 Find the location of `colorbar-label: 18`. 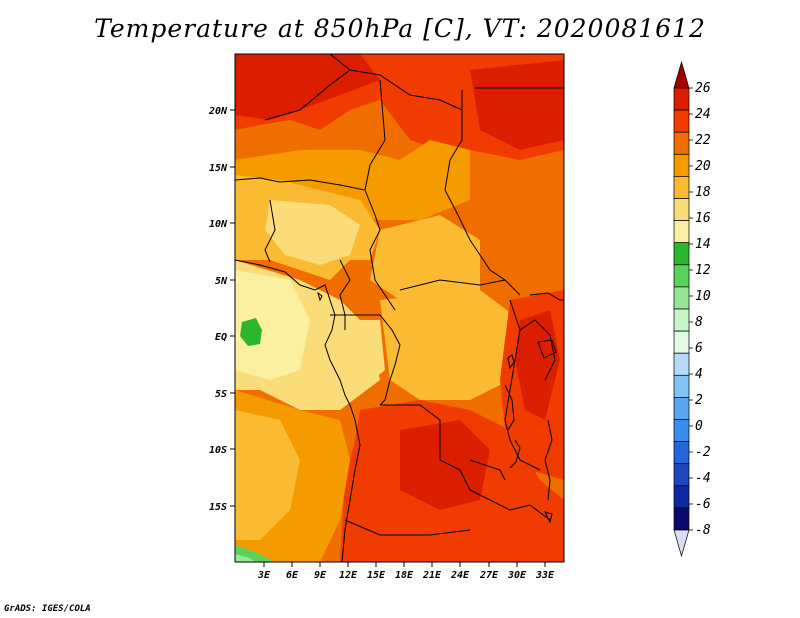

colorbar-label: 18 is located at coordinates (703, 192).